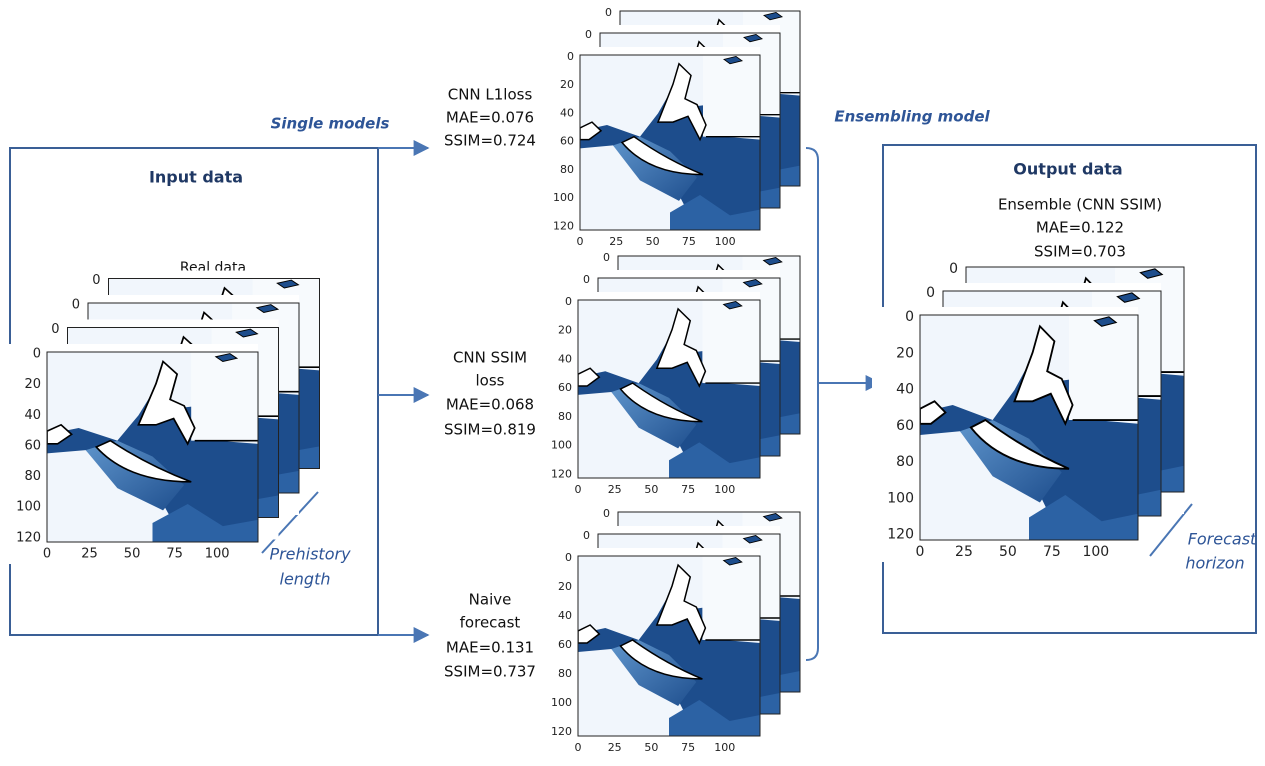 This screenshot has height=766, width=1265. What do you see at coordinates (290, 522) in the screenshot?
I see `prehistory-line` at bounding box center [290, 522].